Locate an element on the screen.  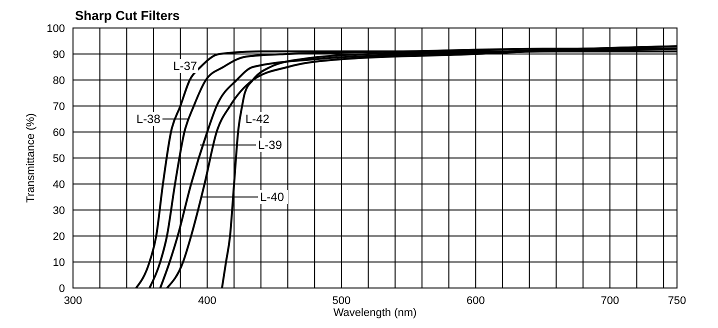
x-tick-label: 750 is located at coordinates (677, 300).